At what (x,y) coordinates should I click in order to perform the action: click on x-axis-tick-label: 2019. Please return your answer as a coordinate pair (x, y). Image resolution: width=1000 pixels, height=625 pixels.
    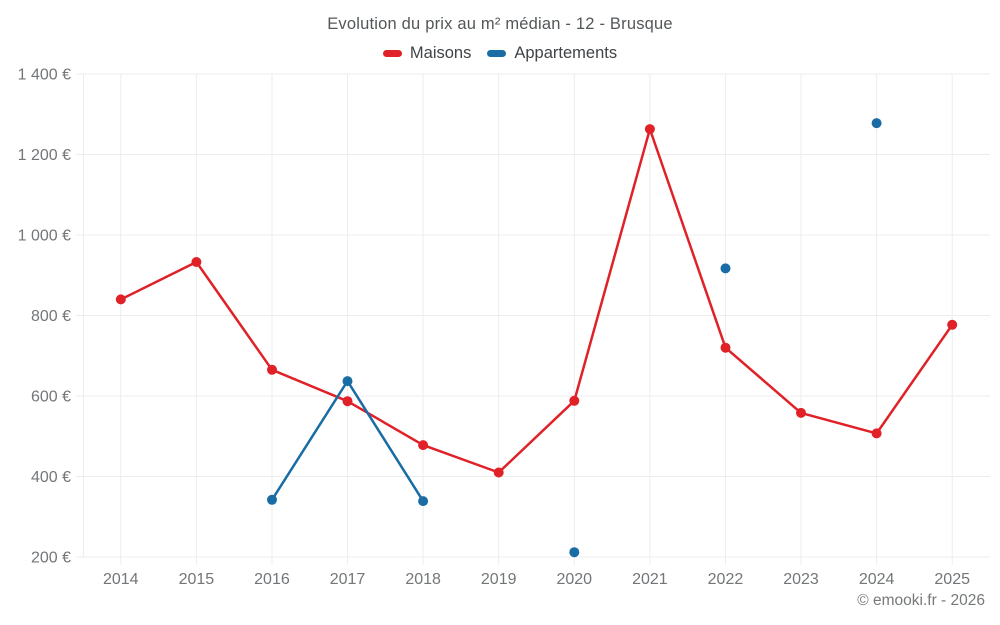
    Looking at the image, I should click on (499, 579).